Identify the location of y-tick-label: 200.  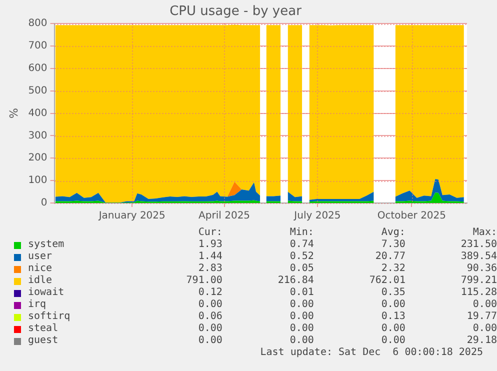
(38, 158).